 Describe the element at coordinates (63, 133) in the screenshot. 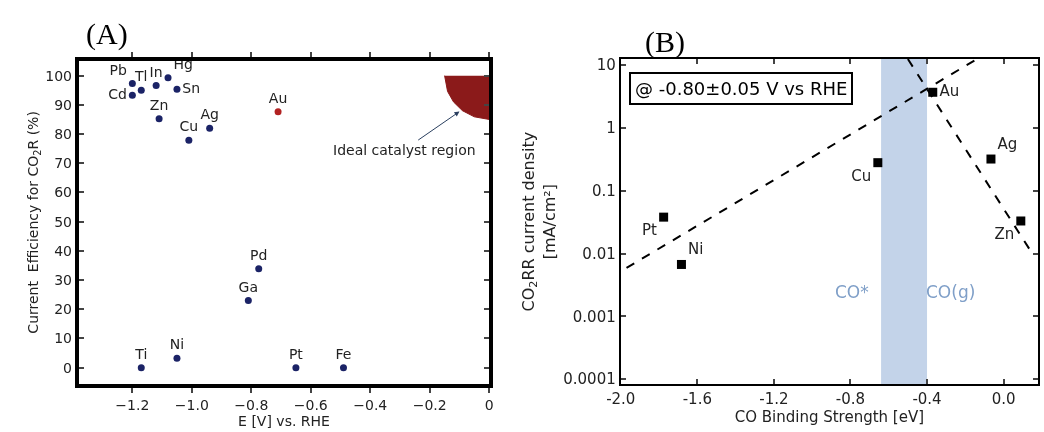

I see `y-tick-label: 80` at that location.